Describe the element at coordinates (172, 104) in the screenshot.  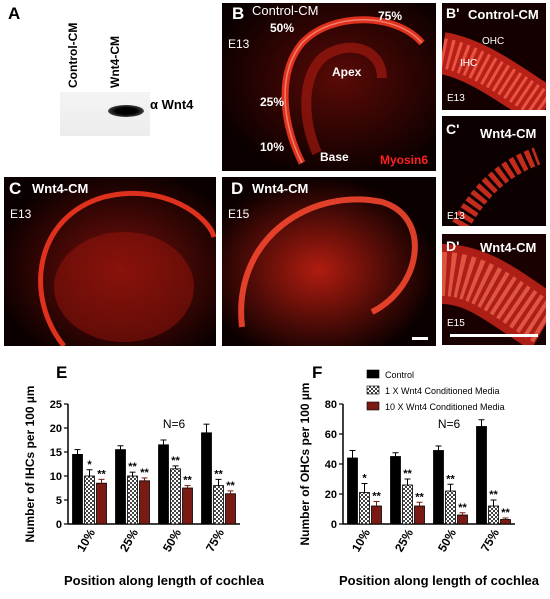
I see `blot-band-label: α Wnt4` at that location.